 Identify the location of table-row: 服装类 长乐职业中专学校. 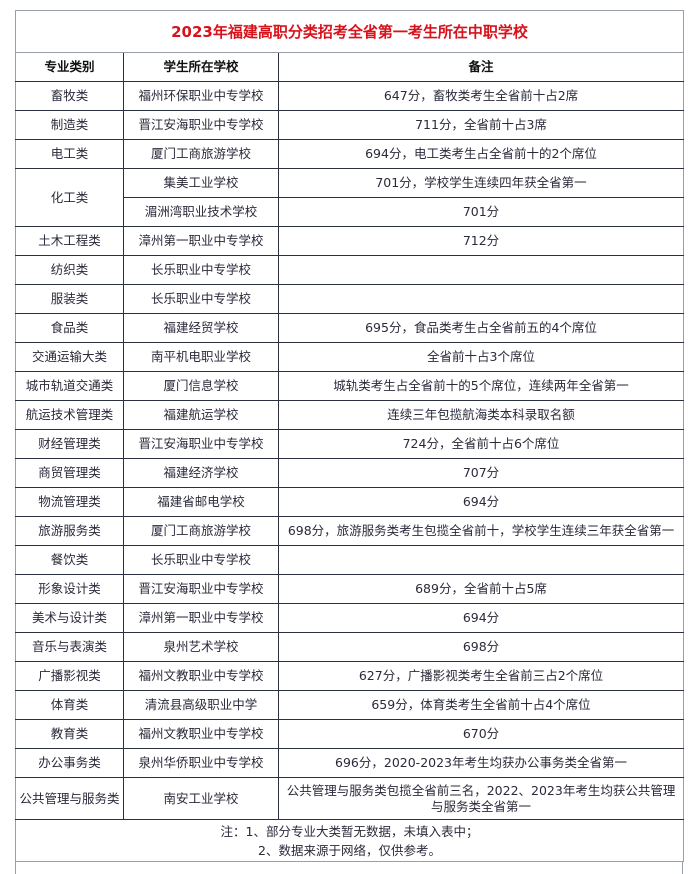
(350, 299).